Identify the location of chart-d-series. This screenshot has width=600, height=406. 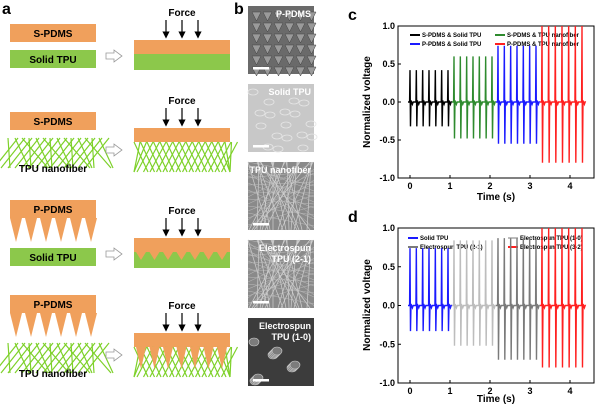
(497, 297).